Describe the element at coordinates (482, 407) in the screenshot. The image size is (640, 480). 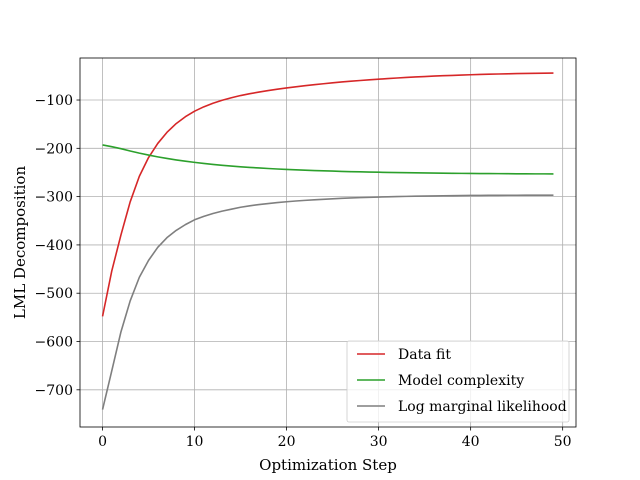
I see `legend-label: Log marginal likelihood` at that location.